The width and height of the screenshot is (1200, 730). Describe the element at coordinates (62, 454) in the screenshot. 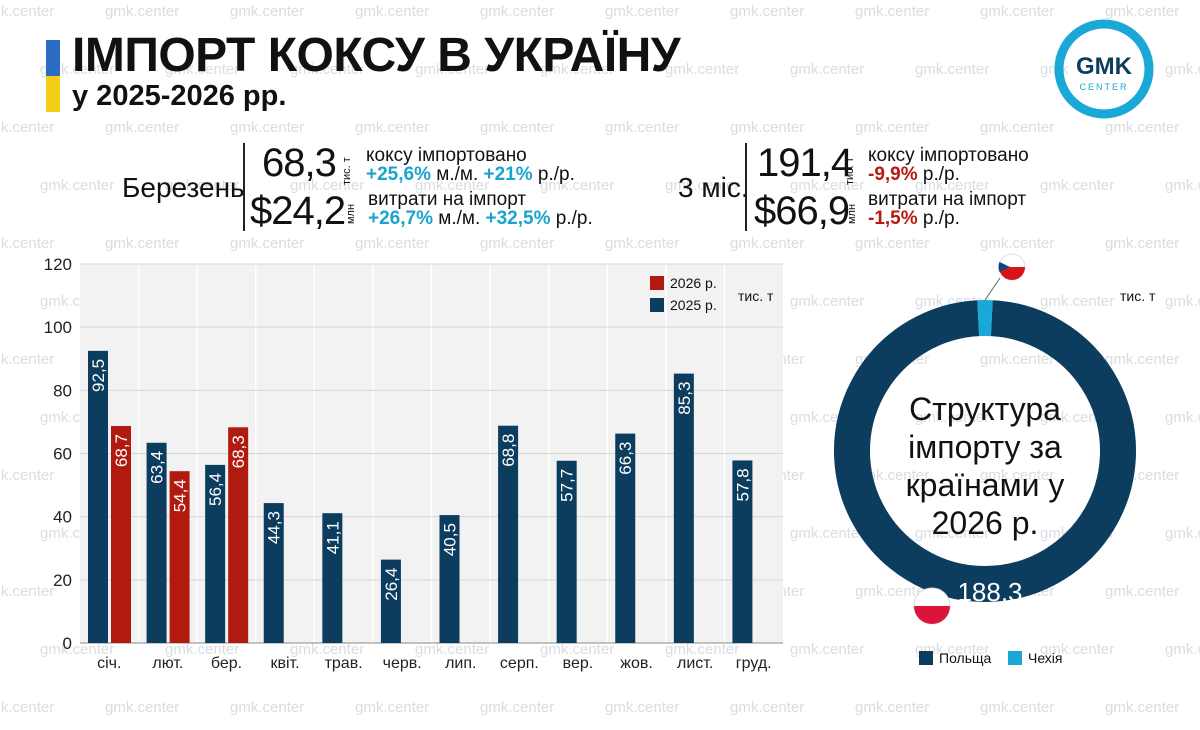

I see `y-tick-label: 60` at that location.